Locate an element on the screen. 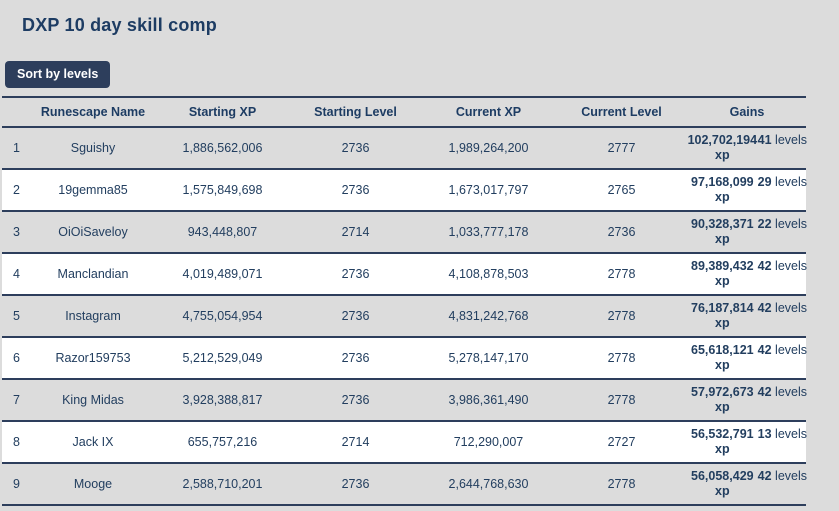 The height and width of the screenshot is (511, 839). starting-xp-cell: 2,588,710,201 is located at coordinates (222, 484).